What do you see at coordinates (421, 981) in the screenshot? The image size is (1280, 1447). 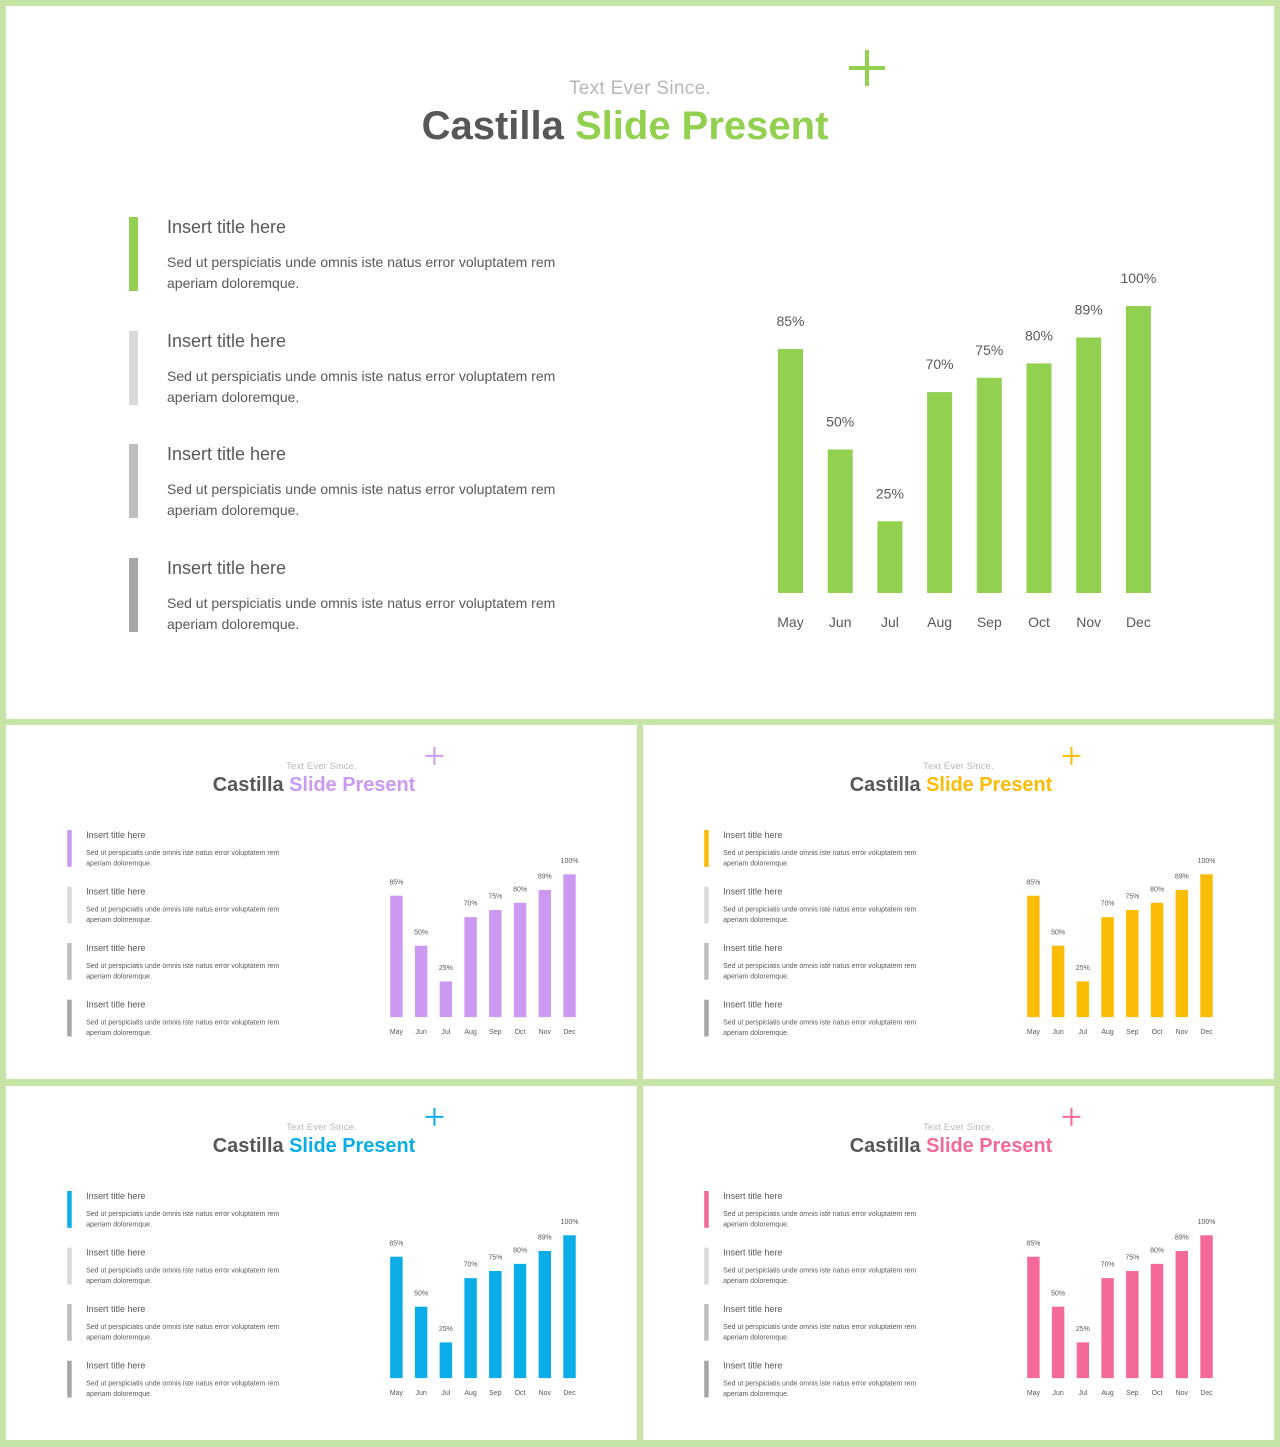 I see `bar-jun` at bounding box center [421, 981].